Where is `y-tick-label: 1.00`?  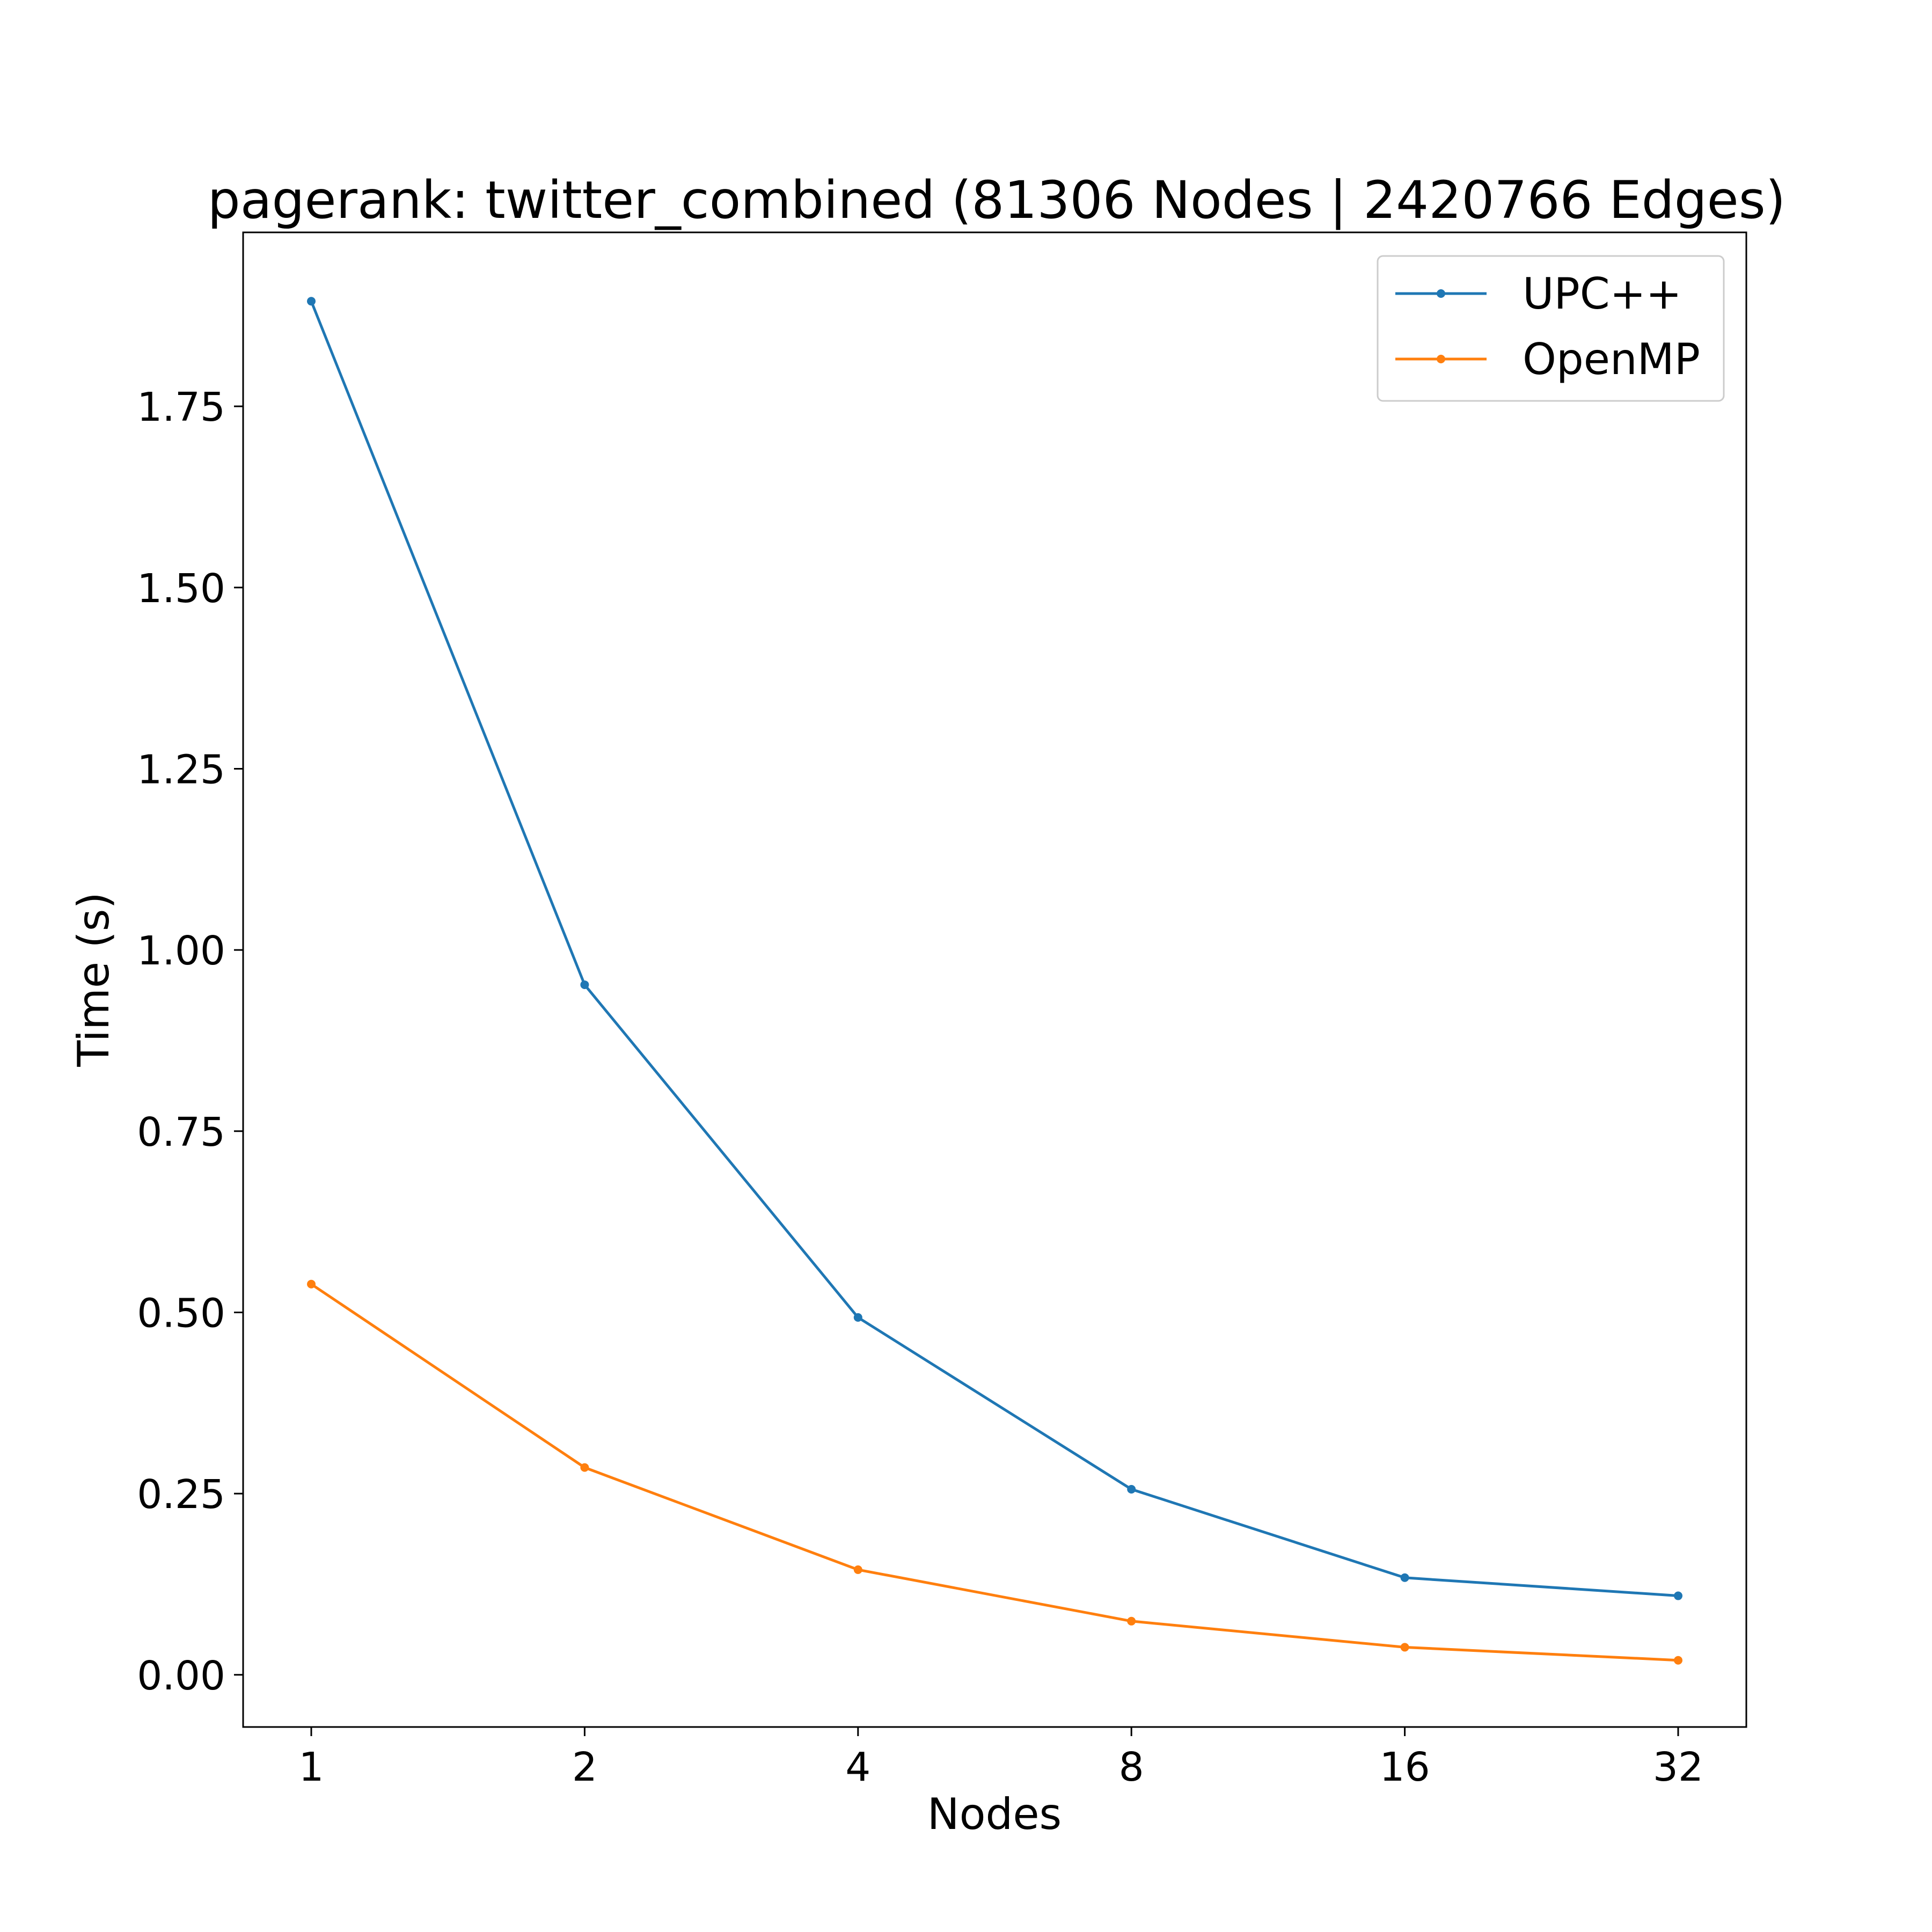
y-tick-label: 1.00 is located at coordinates (181, 951).